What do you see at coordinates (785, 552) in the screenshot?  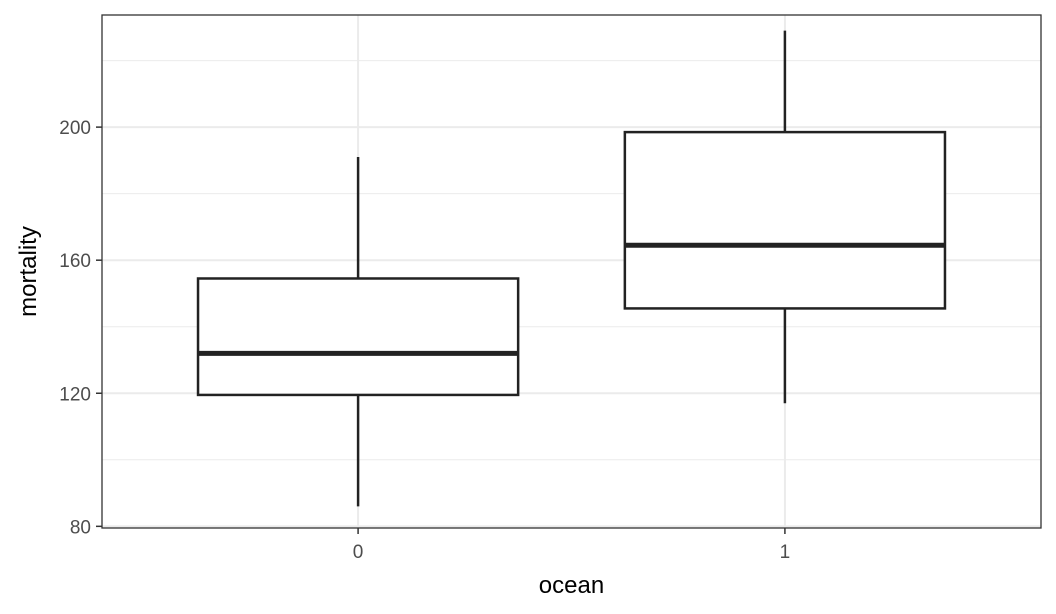 I see `x-tick-label: 1` at bounding box center [785, 552].